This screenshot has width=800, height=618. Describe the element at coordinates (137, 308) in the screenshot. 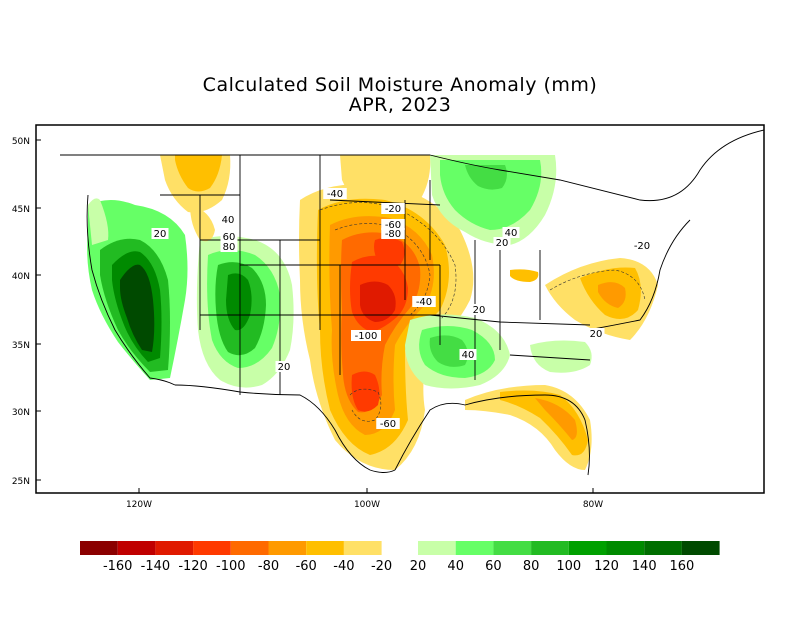

I see `west-wet-core3` at that location.